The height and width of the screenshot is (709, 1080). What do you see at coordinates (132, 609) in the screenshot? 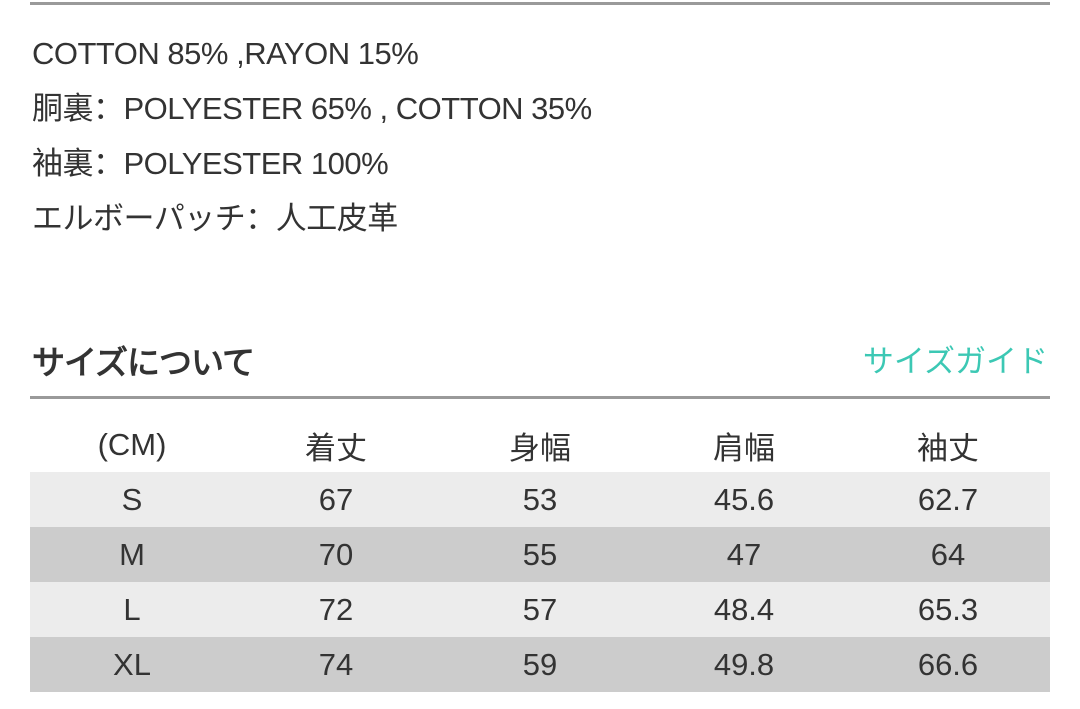
I see `size-cell: L` at bounding box center [132, 609].